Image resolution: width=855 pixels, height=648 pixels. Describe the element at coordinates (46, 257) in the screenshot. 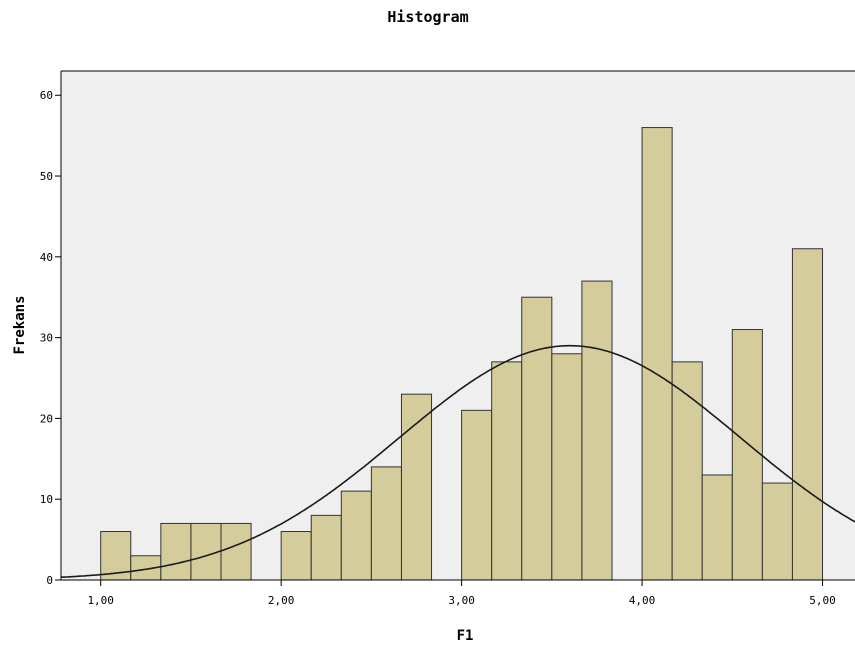

I see `y-tick-label: 40` at that location.